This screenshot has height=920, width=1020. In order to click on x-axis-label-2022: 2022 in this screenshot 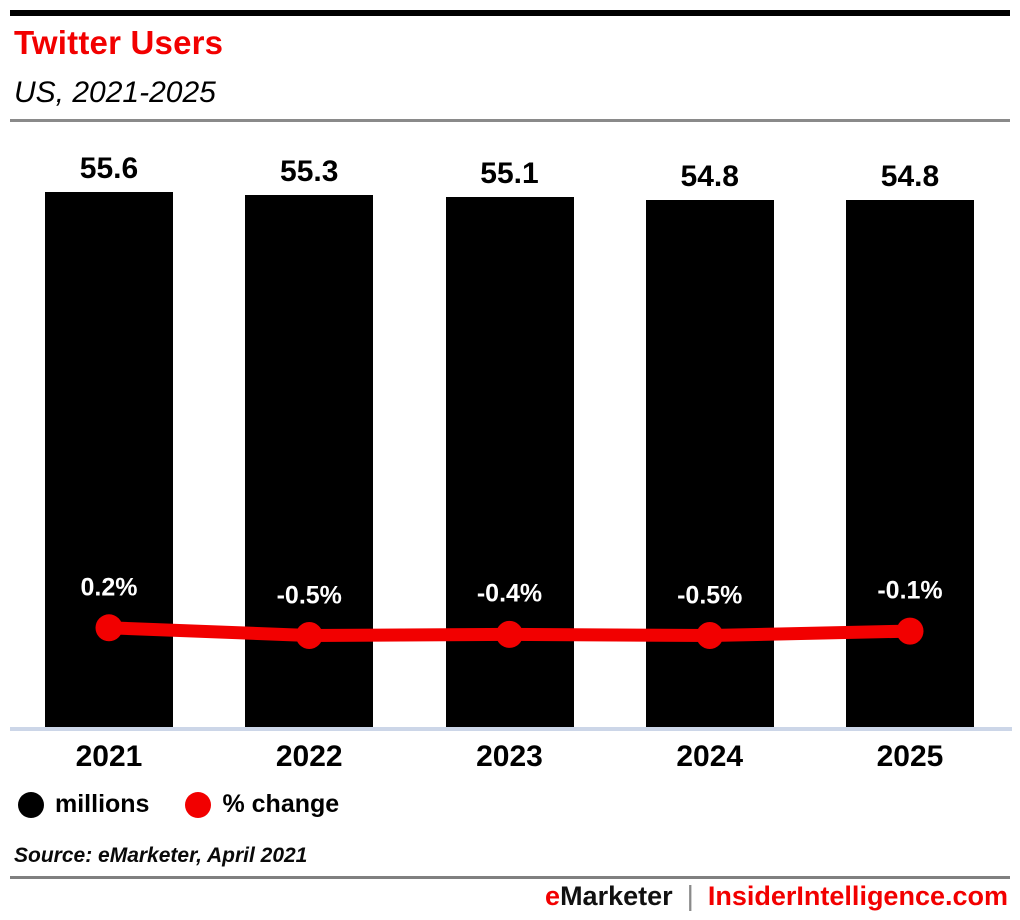, I will do `click(309, 756)`.